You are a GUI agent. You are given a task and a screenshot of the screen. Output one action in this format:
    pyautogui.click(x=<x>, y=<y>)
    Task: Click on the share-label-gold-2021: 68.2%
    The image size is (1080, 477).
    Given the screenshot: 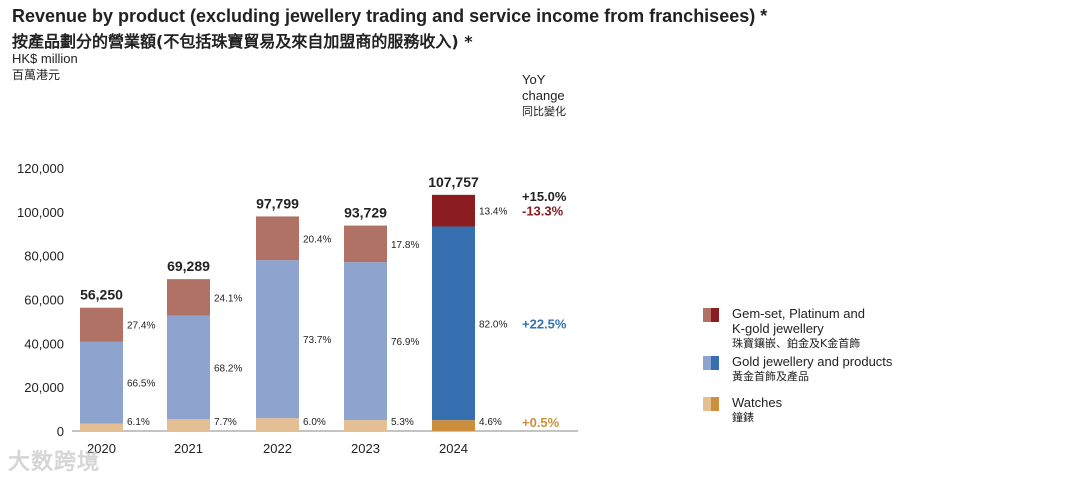 What is the action you would take?
    pyautogui.click(x=228, y=369)
    